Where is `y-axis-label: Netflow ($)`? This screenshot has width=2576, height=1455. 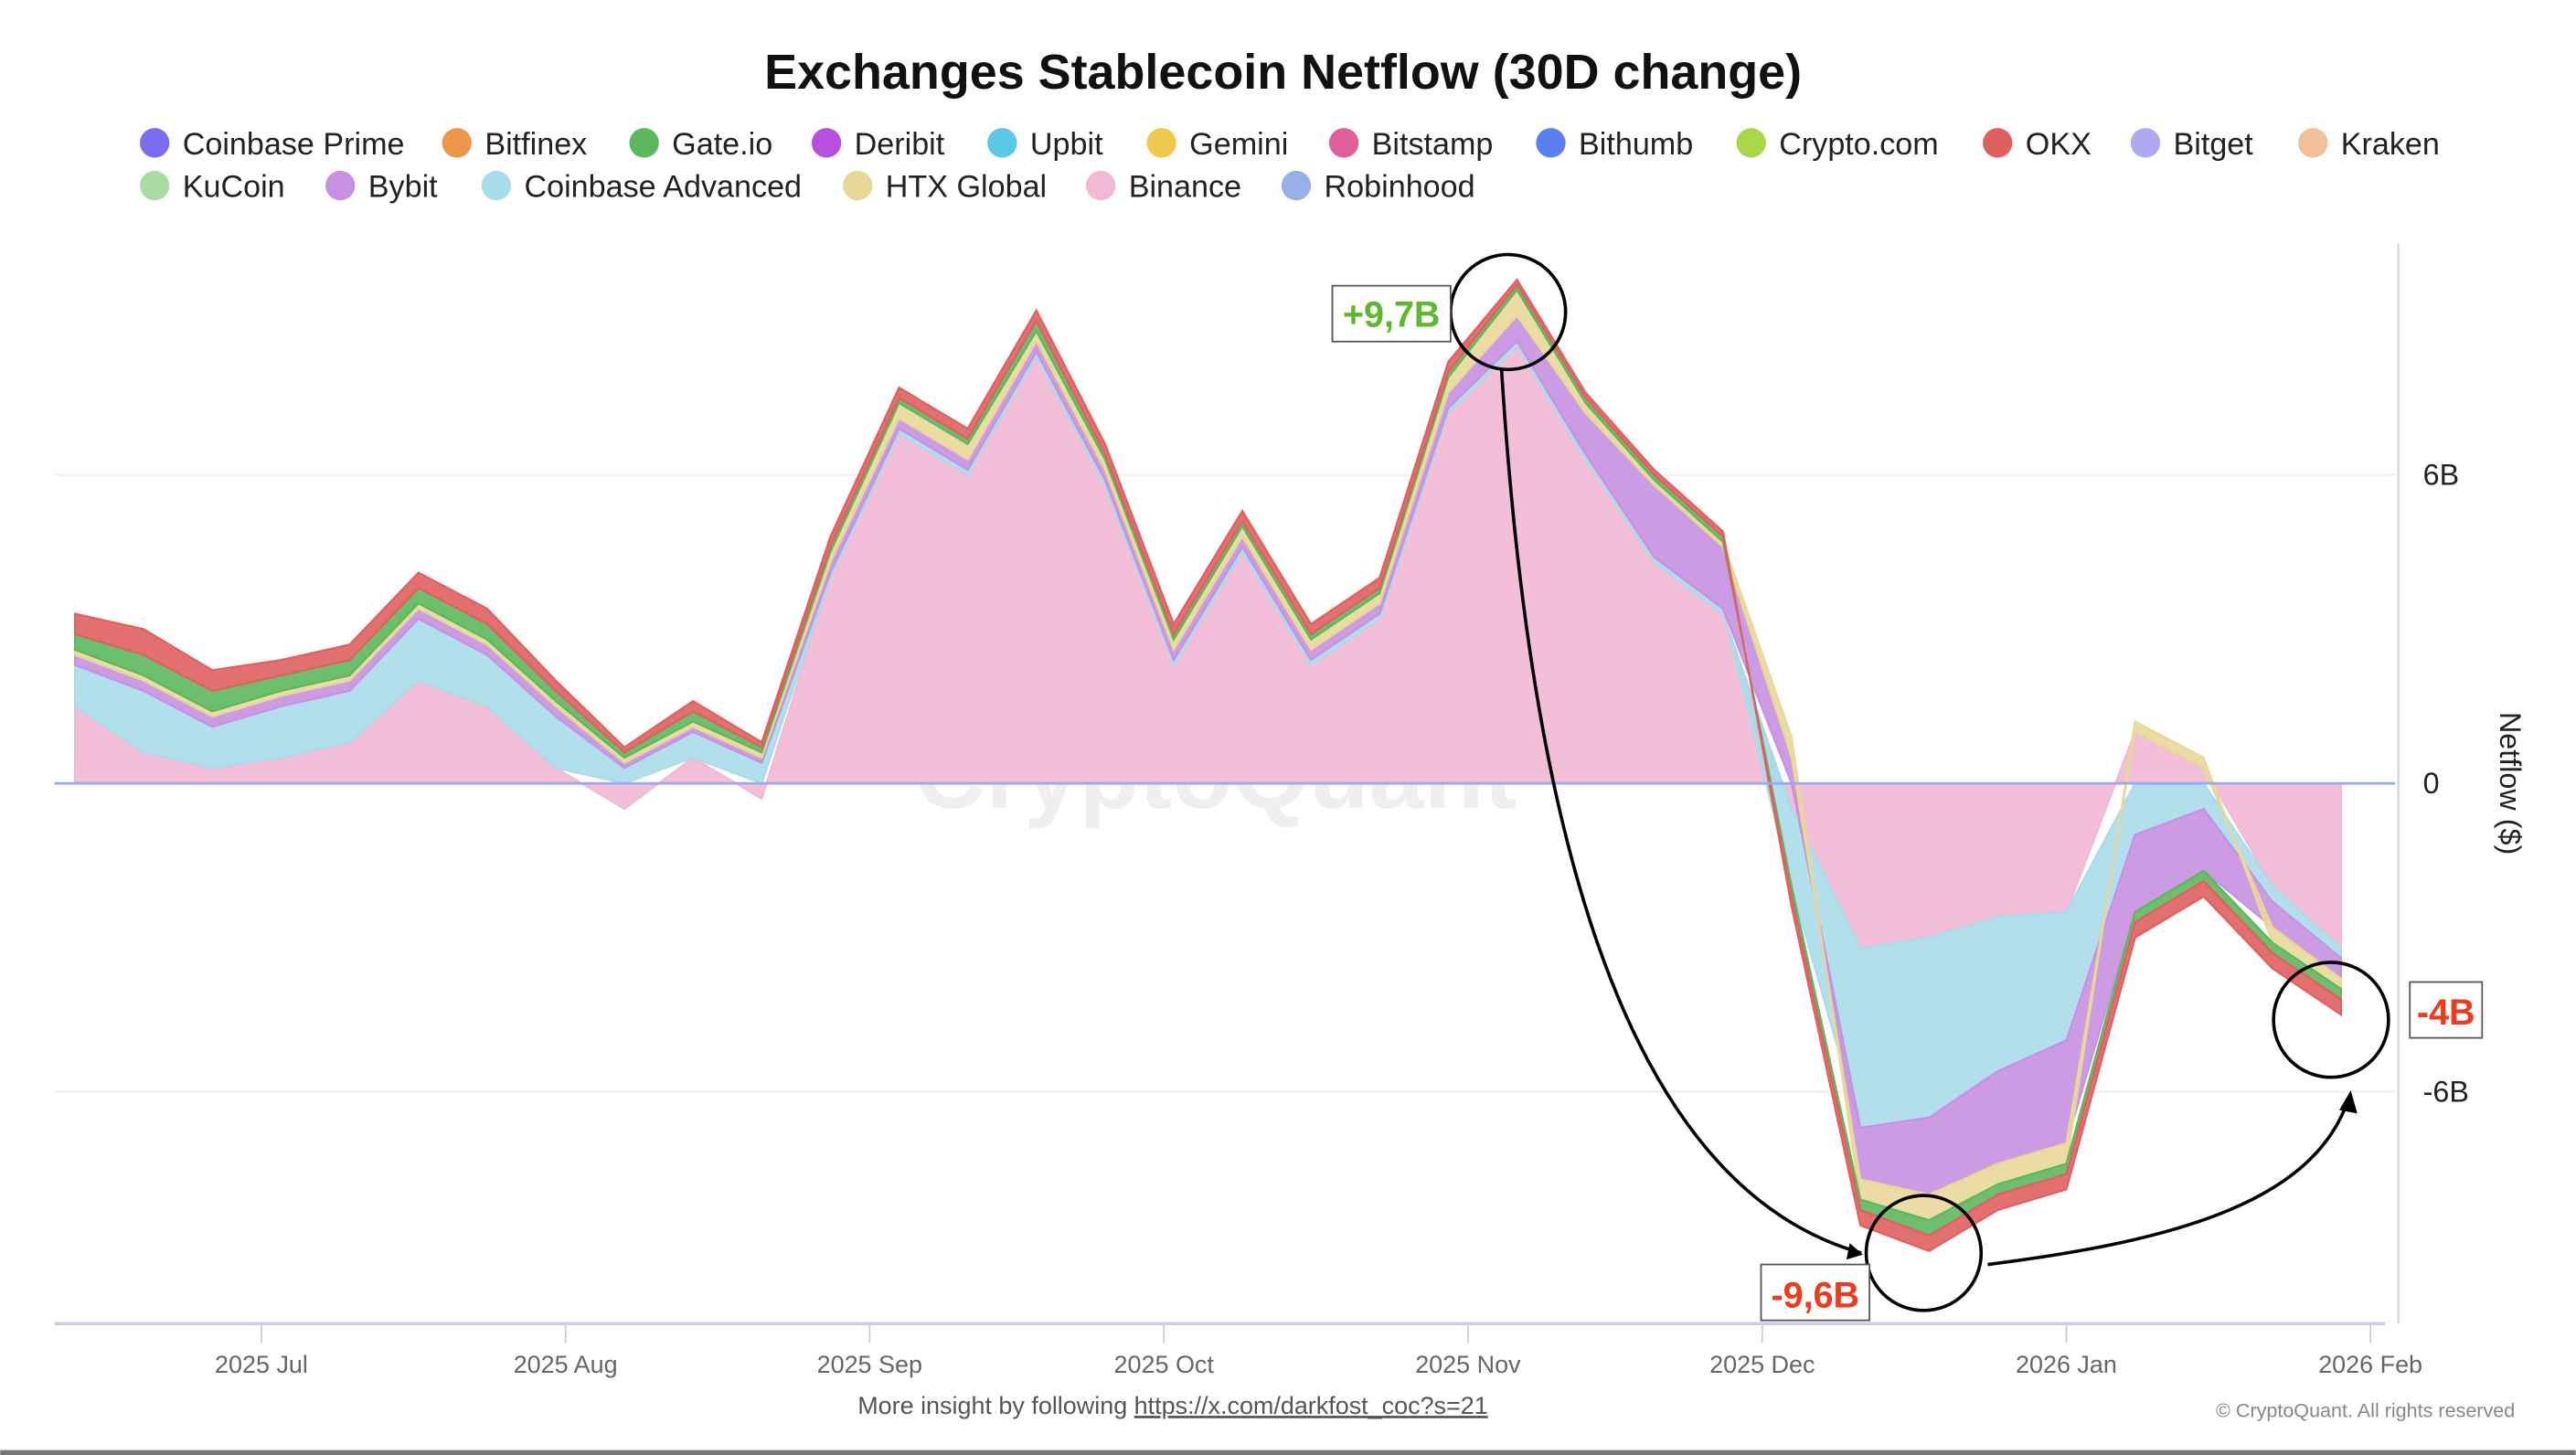
y-axis-label: Netflow ($) is located at coordinates (2510, 784).